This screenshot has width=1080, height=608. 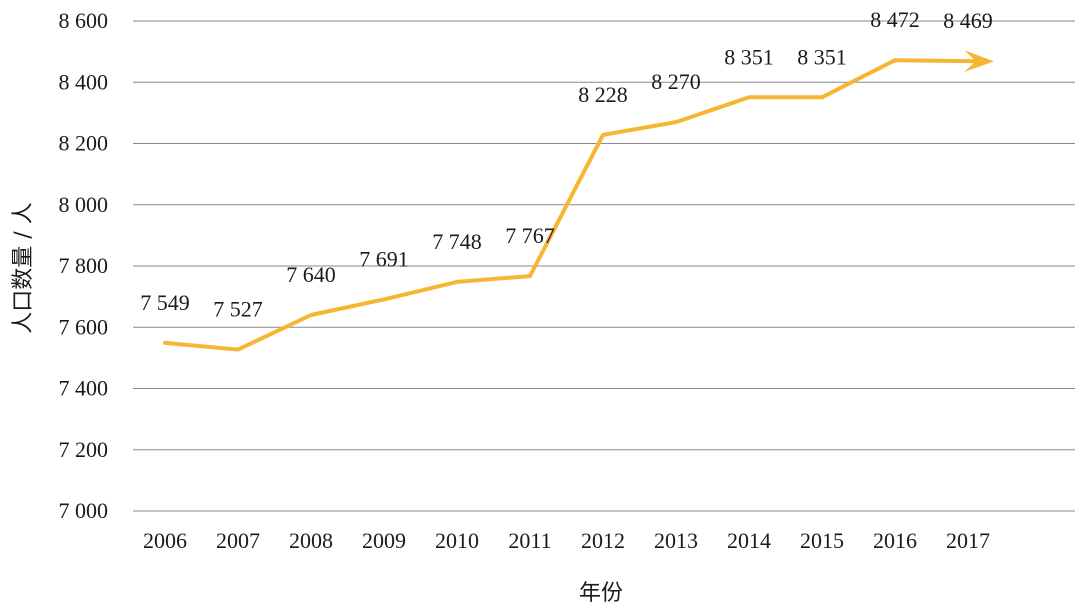 I want to click on data-label: 8 472, so click(x=895, y=19).